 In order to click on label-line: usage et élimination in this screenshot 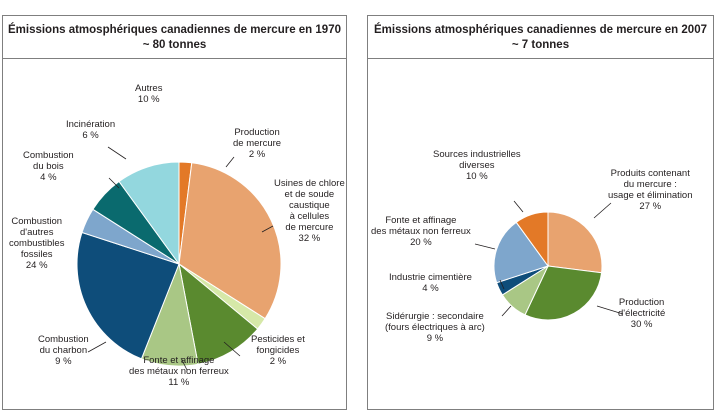, I will do `click(650, 195)`.